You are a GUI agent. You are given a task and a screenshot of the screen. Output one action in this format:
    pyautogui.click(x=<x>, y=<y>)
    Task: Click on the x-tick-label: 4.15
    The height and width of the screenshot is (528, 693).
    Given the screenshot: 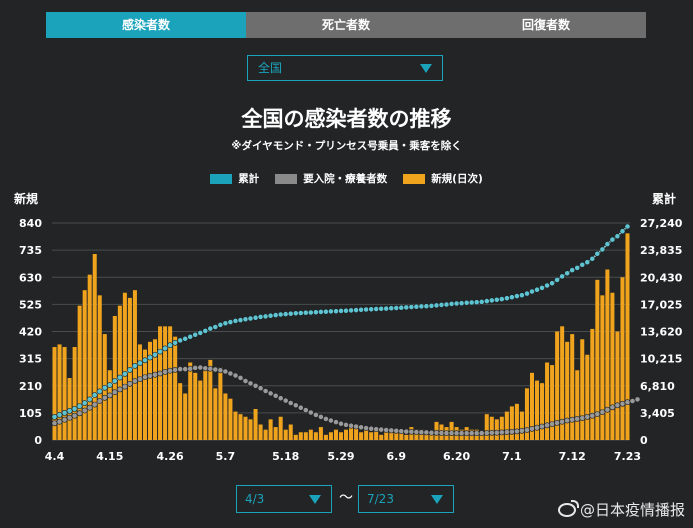 What is the action you would take?
    pyautogui.click(x=109, y=456)
    